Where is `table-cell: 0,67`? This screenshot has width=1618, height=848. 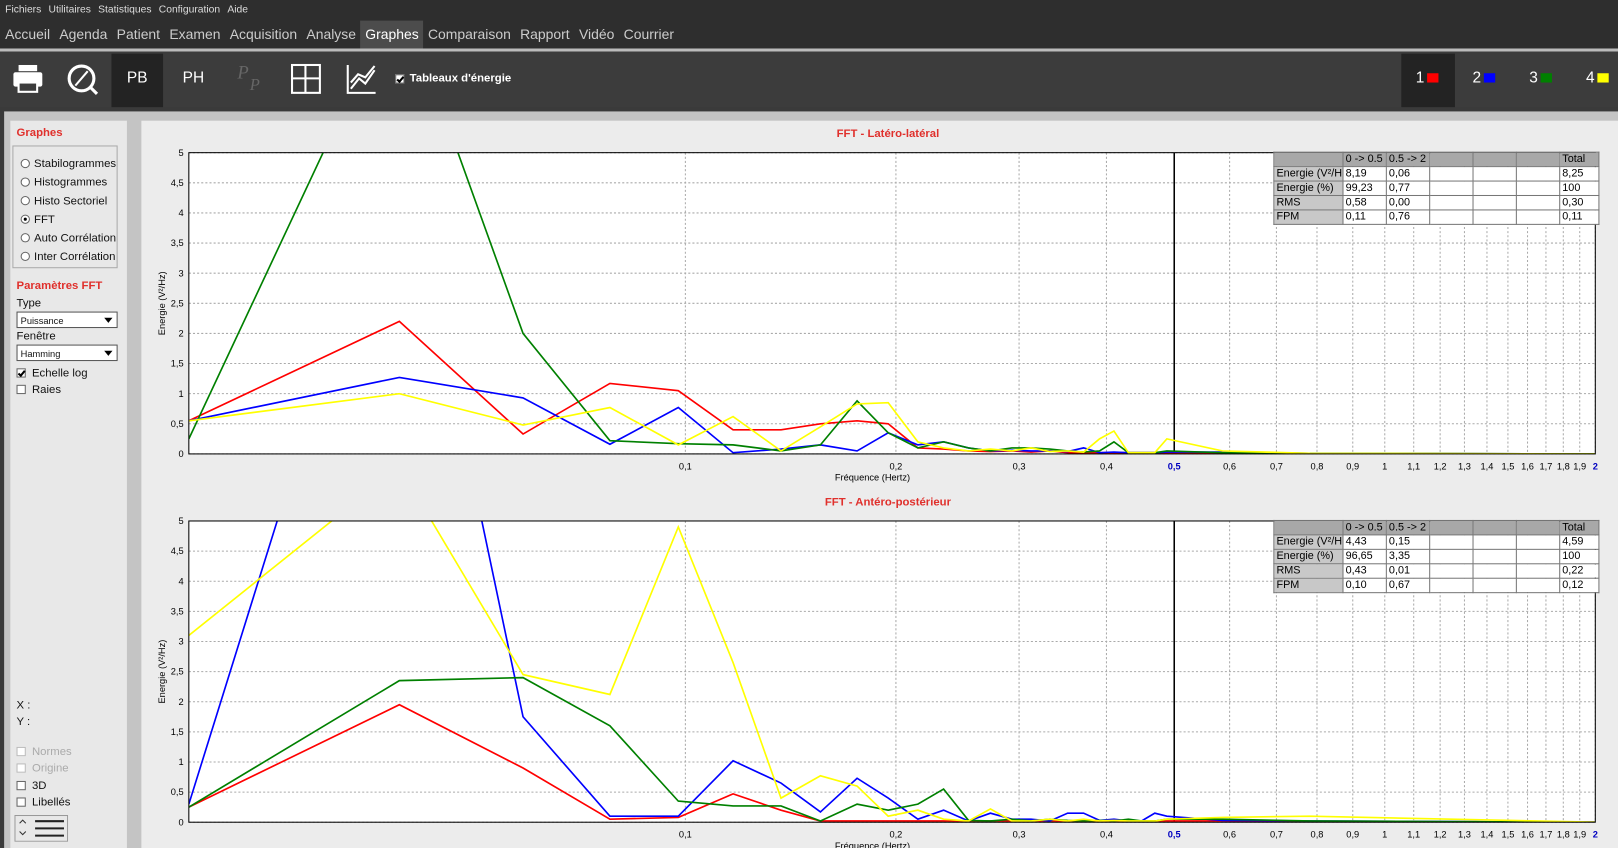
table-cell: 0,67 is located at coordinates (1408, 585).